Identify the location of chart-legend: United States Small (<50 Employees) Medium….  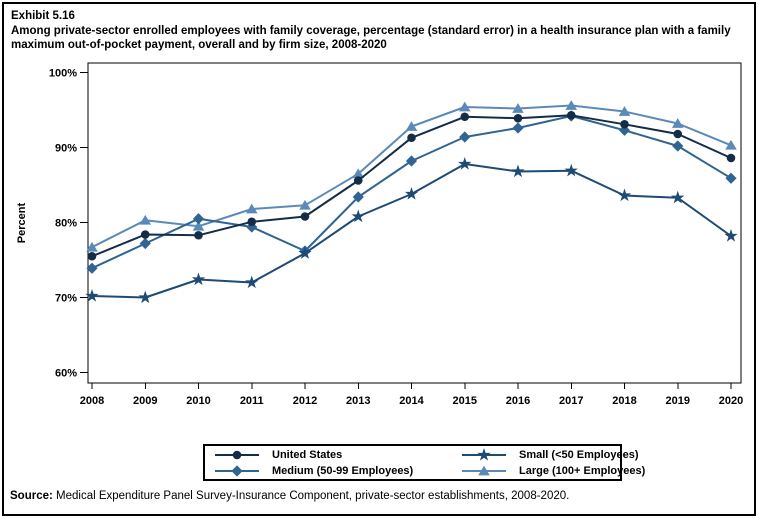
(424, 462).